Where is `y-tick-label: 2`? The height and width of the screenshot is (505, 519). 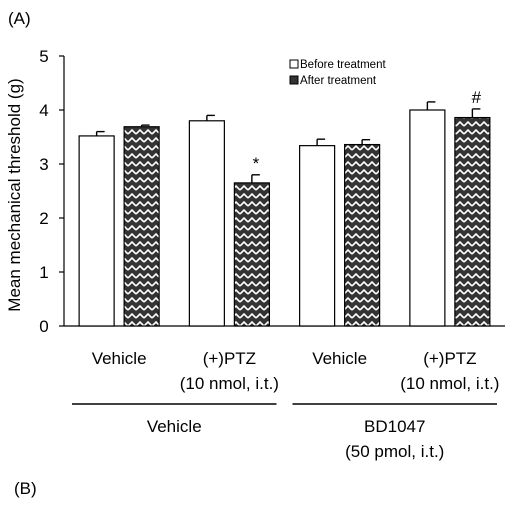 y-tick-label: 2 is located at coordinates (43, 218).